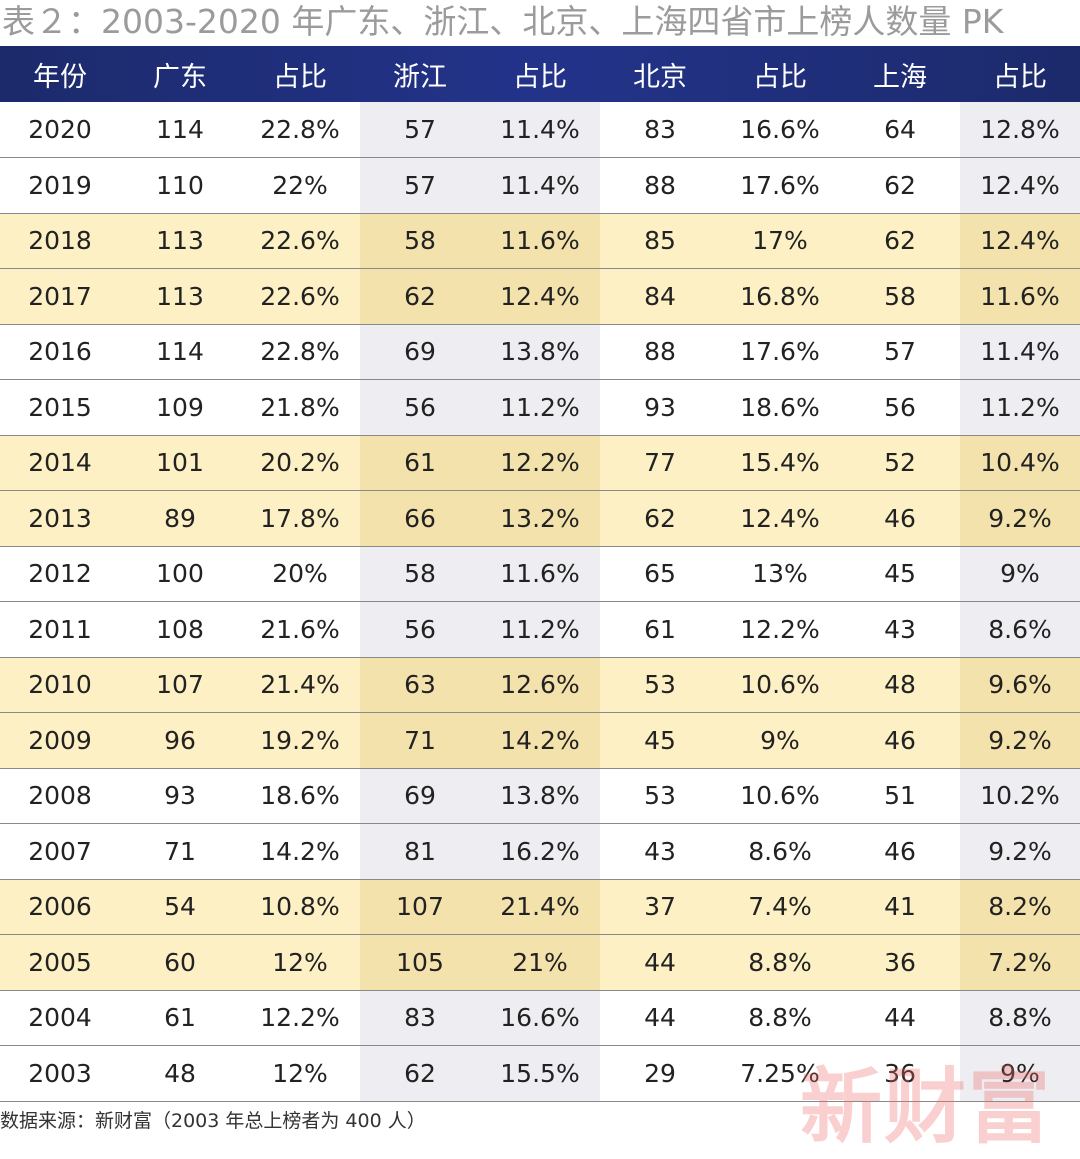  What do you see at coordinates (180, 740) in the screenshot?
I see `cell-guangdong-count: 96` at bounding box center [180, 740].